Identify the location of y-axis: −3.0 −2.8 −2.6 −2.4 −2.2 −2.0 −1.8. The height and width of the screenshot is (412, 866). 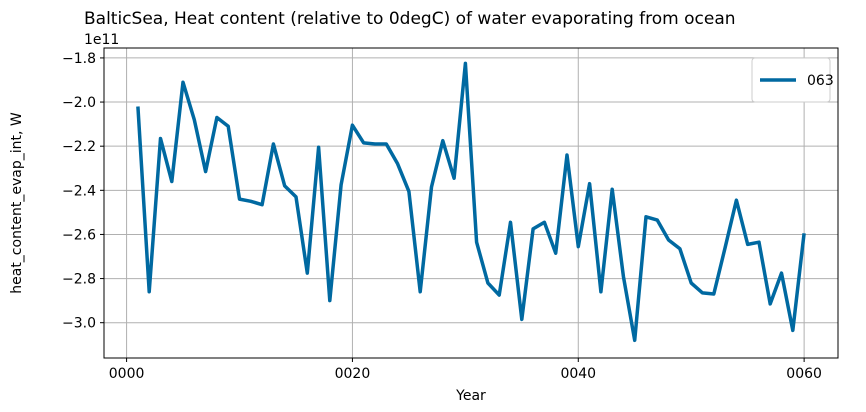
(83, 191).